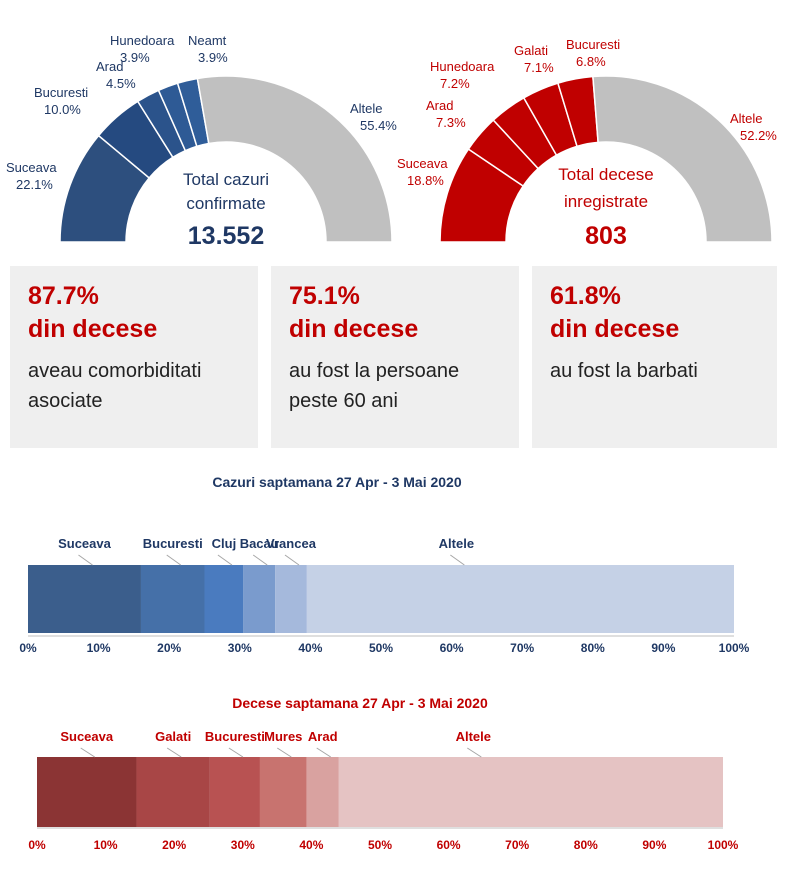 This screenshot has height=876, width=785. I want to click on bar-tick-label: 90%, so click(654, 845).